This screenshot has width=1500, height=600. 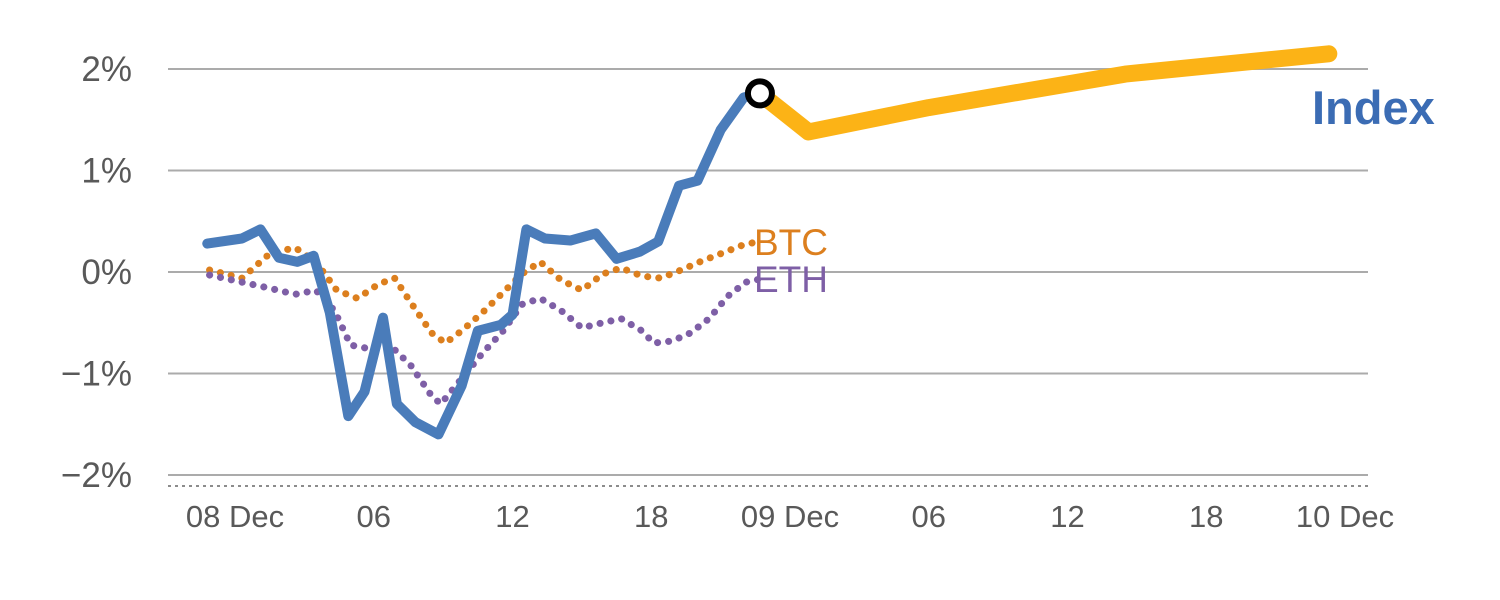 What do you see at coordinates (791, 242) in the screenshot?
I see `btc-series-label: BTC` at bounding box center [791, 242].